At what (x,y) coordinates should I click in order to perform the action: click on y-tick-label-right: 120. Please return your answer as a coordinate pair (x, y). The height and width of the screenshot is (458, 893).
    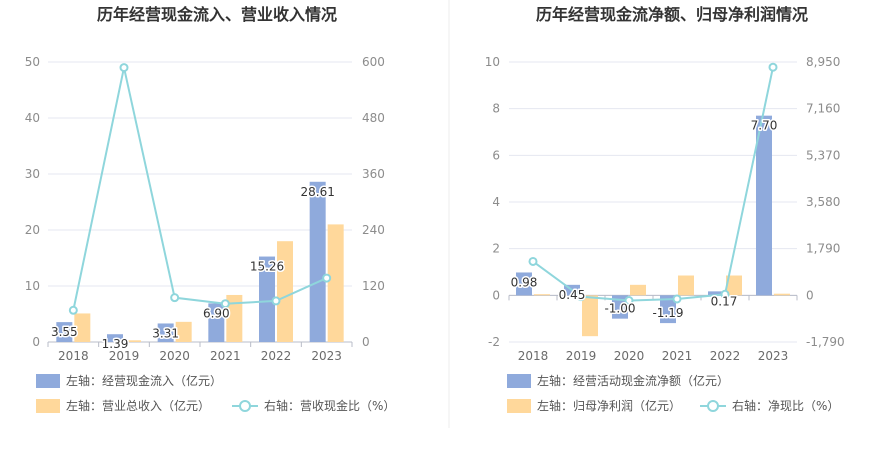
    Looking at the image, I should click on (373, 286).